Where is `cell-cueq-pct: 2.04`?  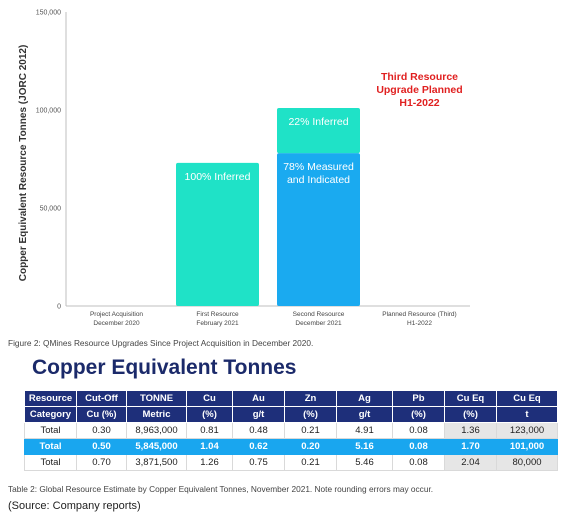 cell-cueq-pct: 2.04 is located at coordinates (470, 462).